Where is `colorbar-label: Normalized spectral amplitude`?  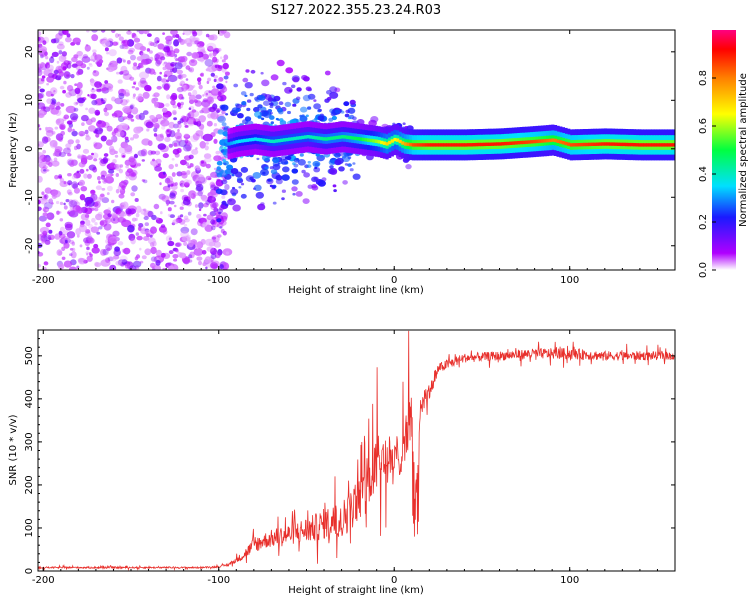 colorbar-label: Normalized spectral amplitude is located at coordinates (743, 150).